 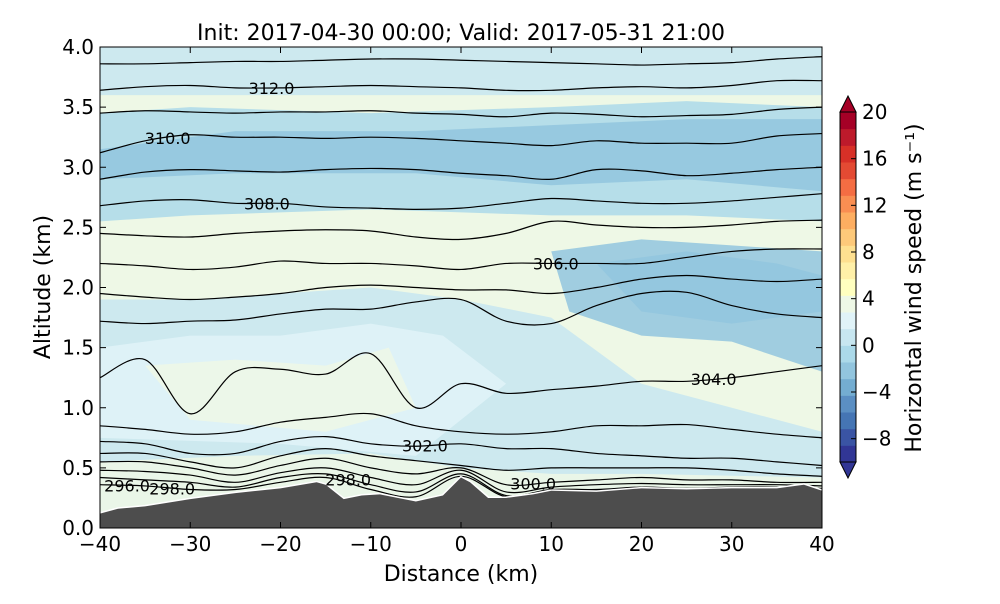 What do you see at coordinates (78, 348) in the screenshot?
I see `y-tick-label: 1.5` at bounding box center [78, 348].